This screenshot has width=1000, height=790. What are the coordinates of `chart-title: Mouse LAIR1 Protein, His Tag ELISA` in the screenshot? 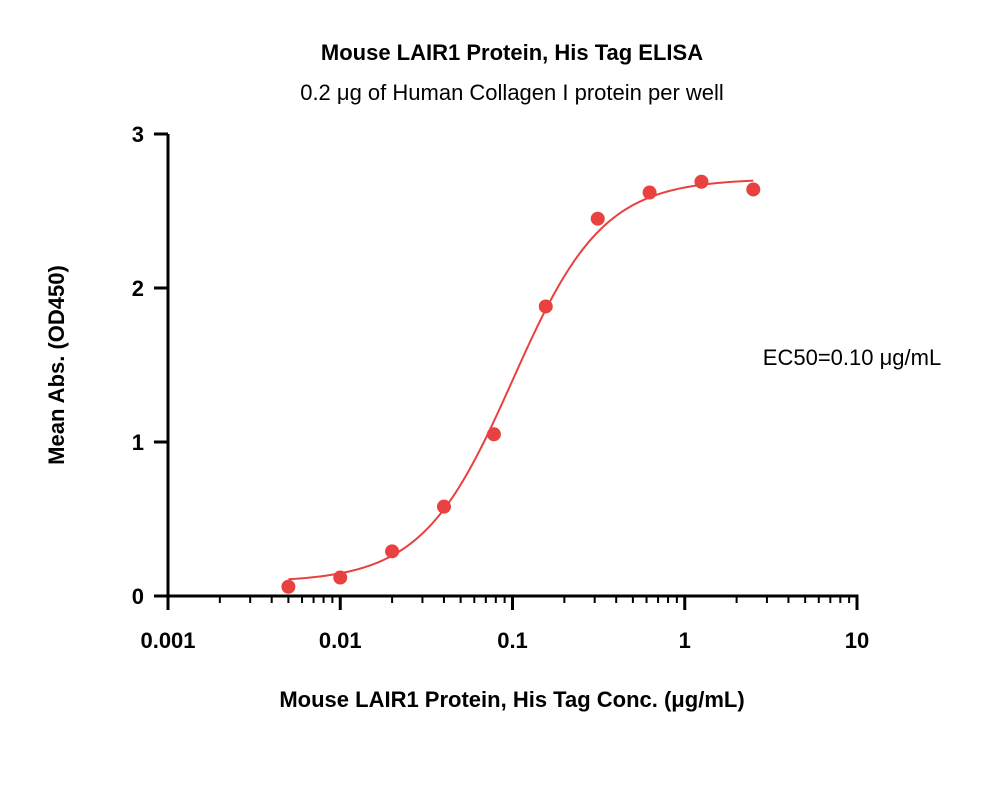 It's located at (512, 52).